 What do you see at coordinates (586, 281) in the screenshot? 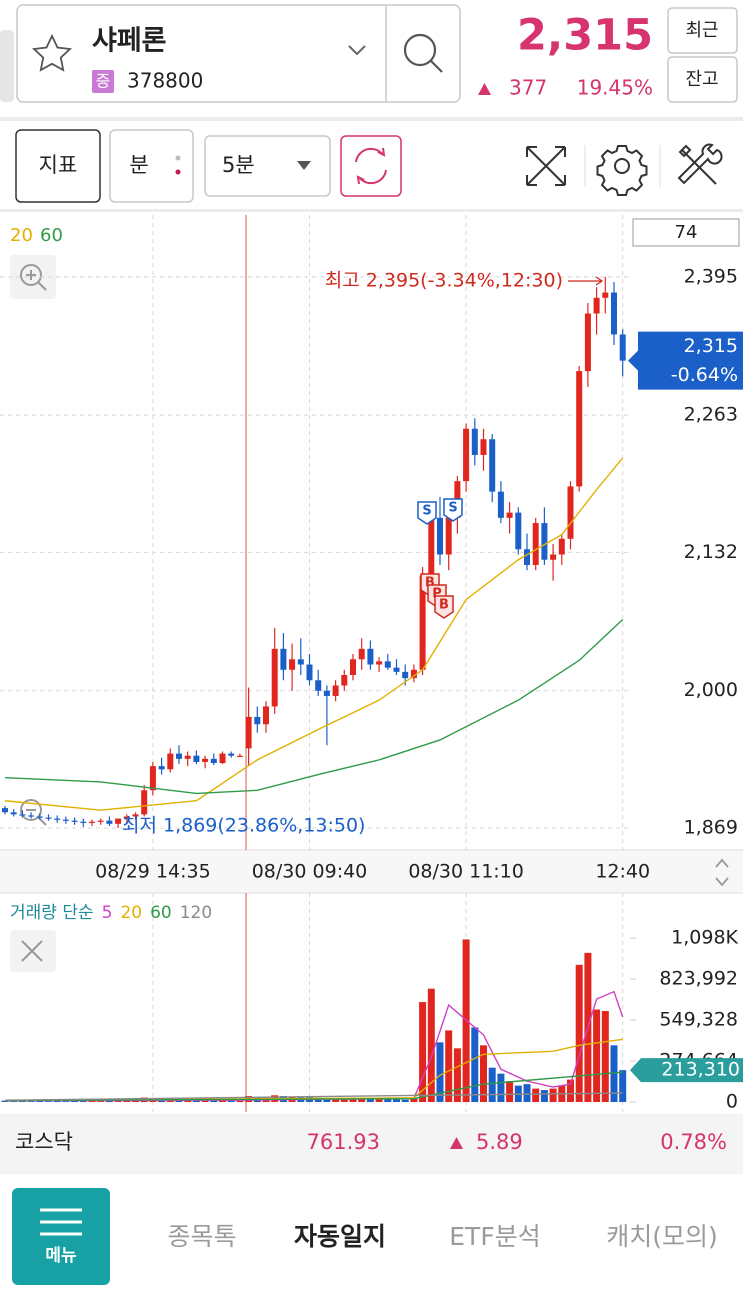
I see `annotation-arrow` at bounding box center [586, 281].